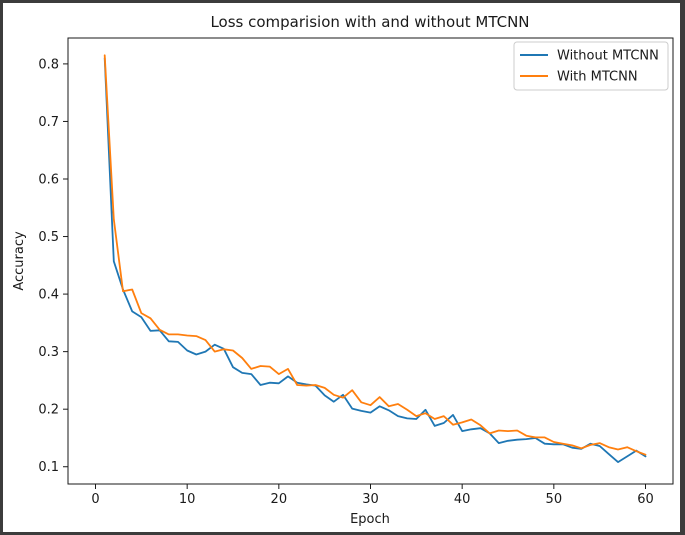 This screenshot has width=685, height=535. I want to click on x-tick-label: 20, so click(279, 499).